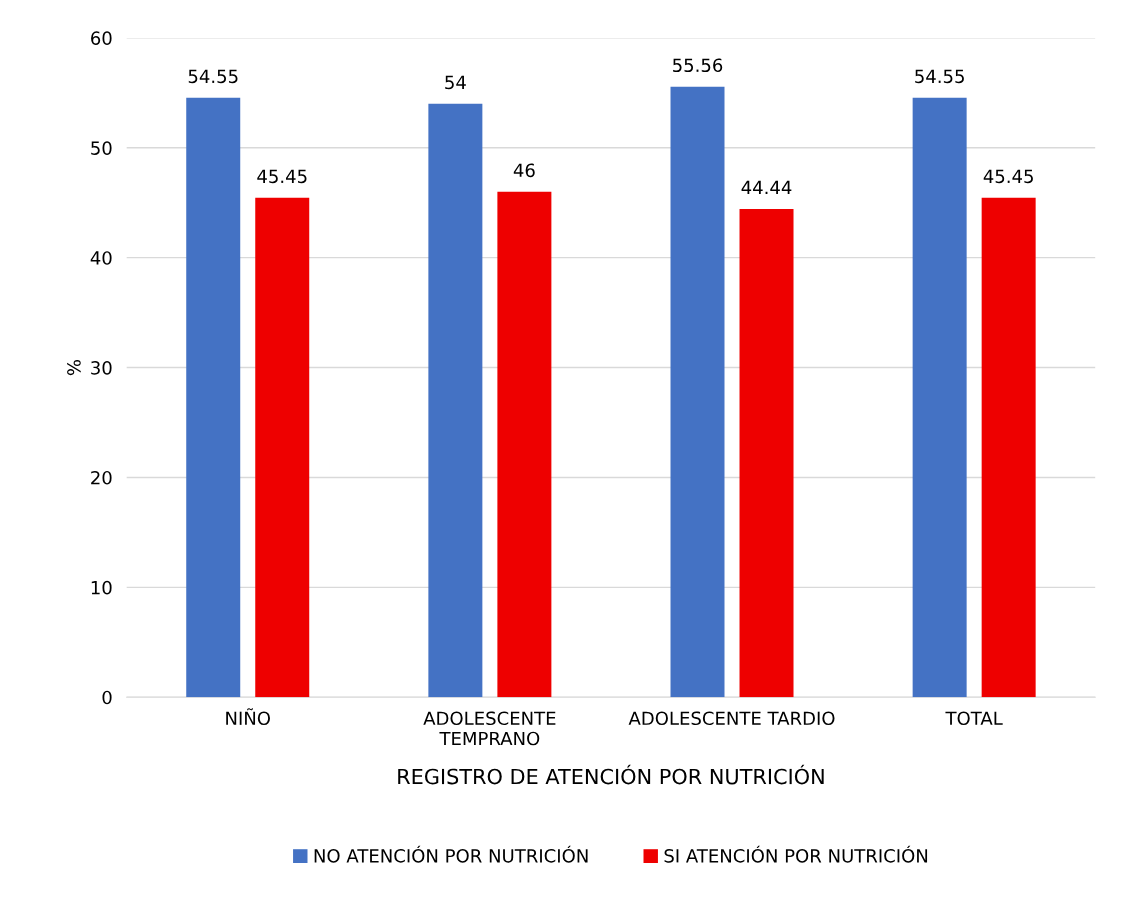 Image resolution: width=1121 pixels, height=902 pixels. I want to click on x-tick-label: ADOLESCENTE TARDIO, so click(731, 718).